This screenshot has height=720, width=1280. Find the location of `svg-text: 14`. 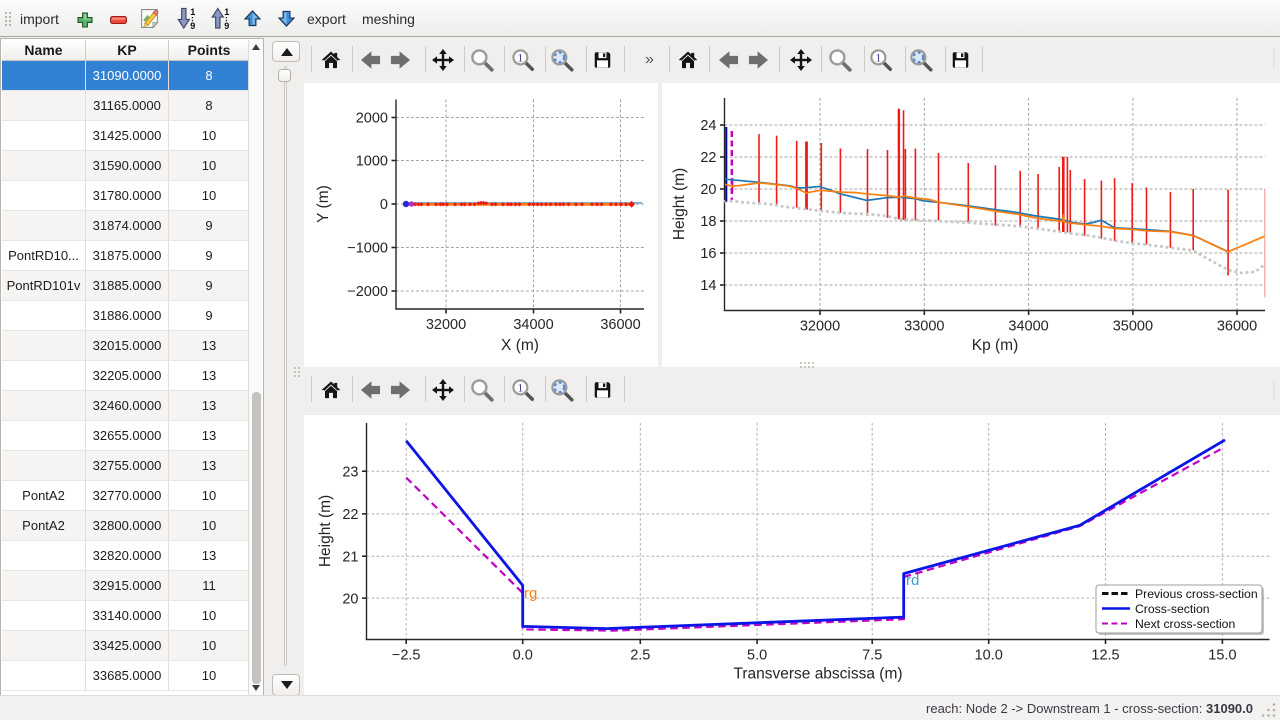

svg-text: 14 is located at coordinates (708, 286).